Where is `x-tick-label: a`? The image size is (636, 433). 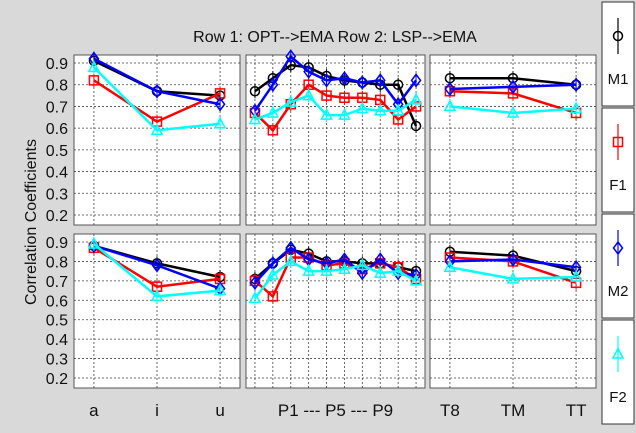 x-tick-label: a is located at coordinates (94, 410).